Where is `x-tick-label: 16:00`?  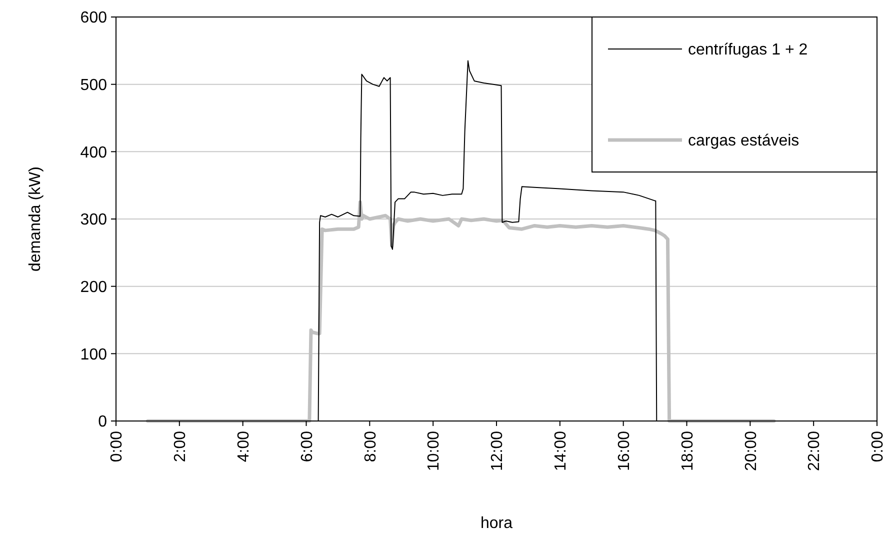 x-tick-label: 16:00 is located at coordinates (624, 451).